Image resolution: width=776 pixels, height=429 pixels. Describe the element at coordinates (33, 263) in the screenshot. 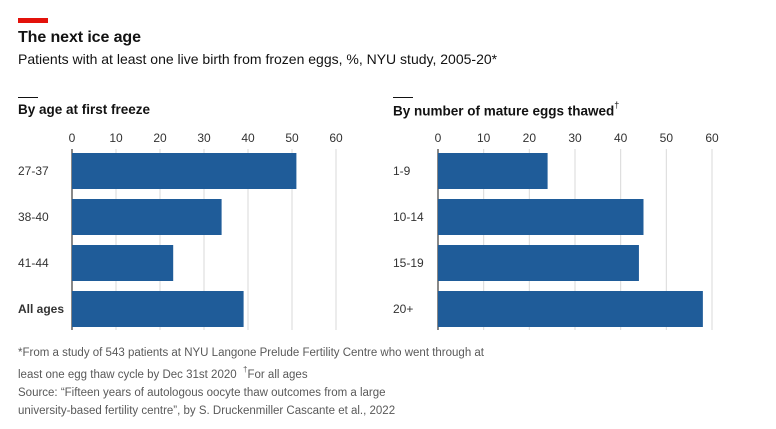

I see `category-label: 41-44` at that location.